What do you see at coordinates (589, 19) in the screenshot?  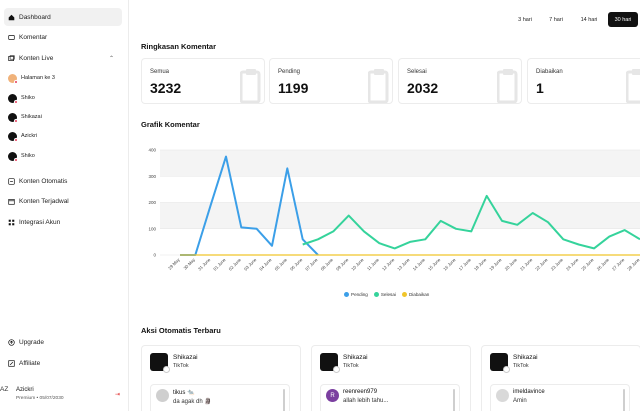 I see `range-14-hari: 14 hari` at bounding box center [589, 19].